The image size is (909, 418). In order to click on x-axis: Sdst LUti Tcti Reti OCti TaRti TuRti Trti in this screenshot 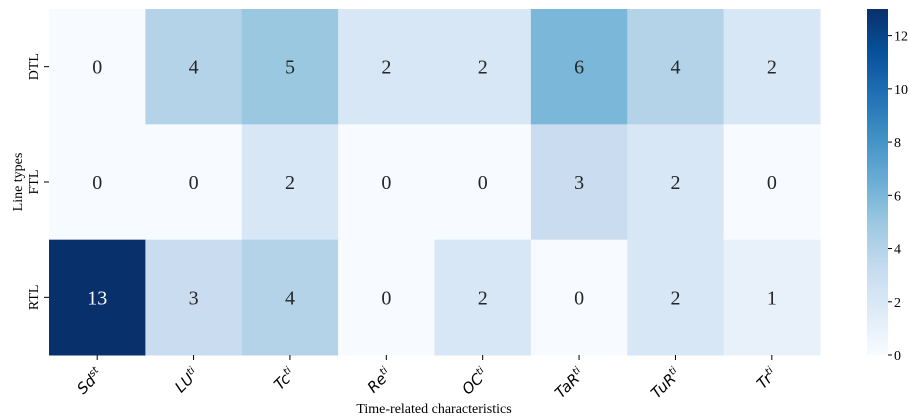, I will do `click(427, 378)`.